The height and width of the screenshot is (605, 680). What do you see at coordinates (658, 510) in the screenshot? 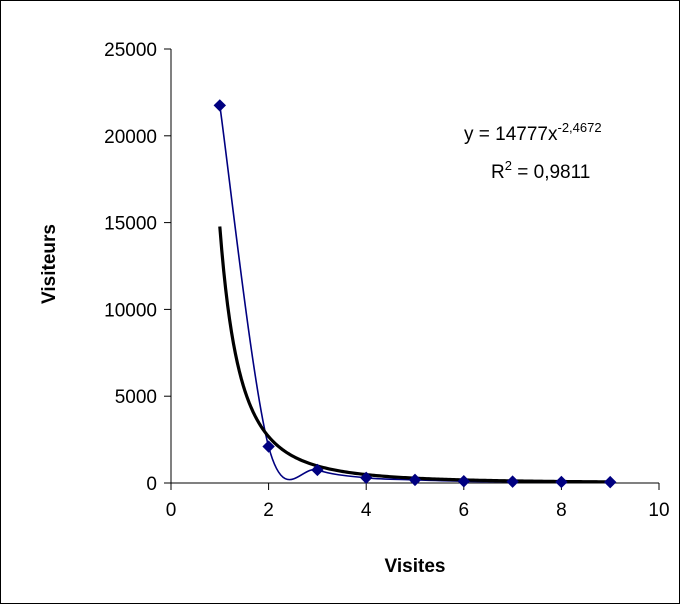
I see `x-tick-label: 10` at bounding box center [658, 510].